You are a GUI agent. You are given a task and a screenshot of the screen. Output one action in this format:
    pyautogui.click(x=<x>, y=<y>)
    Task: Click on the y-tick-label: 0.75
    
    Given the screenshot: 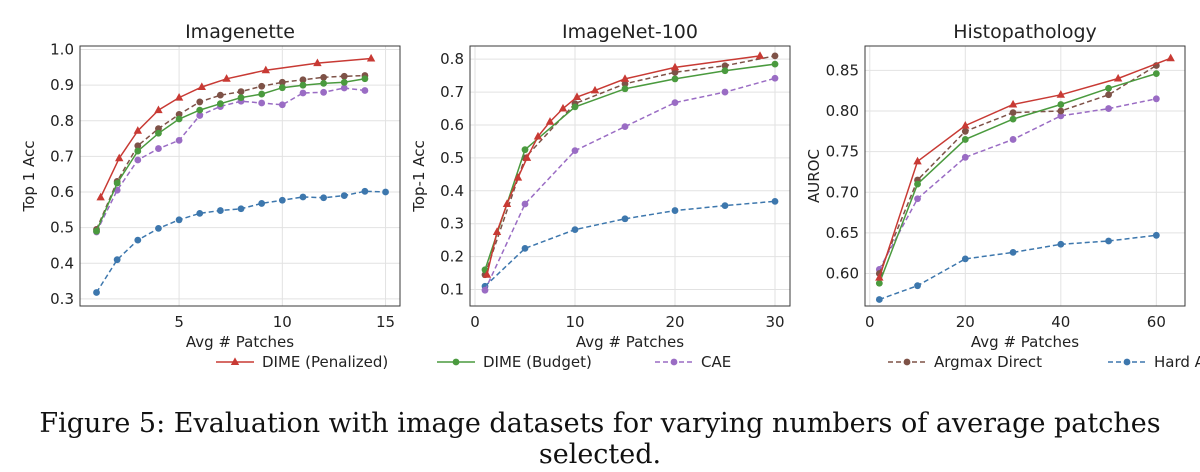 What is the action you would take?
    pyautogui.click(x=842, y=152)
    